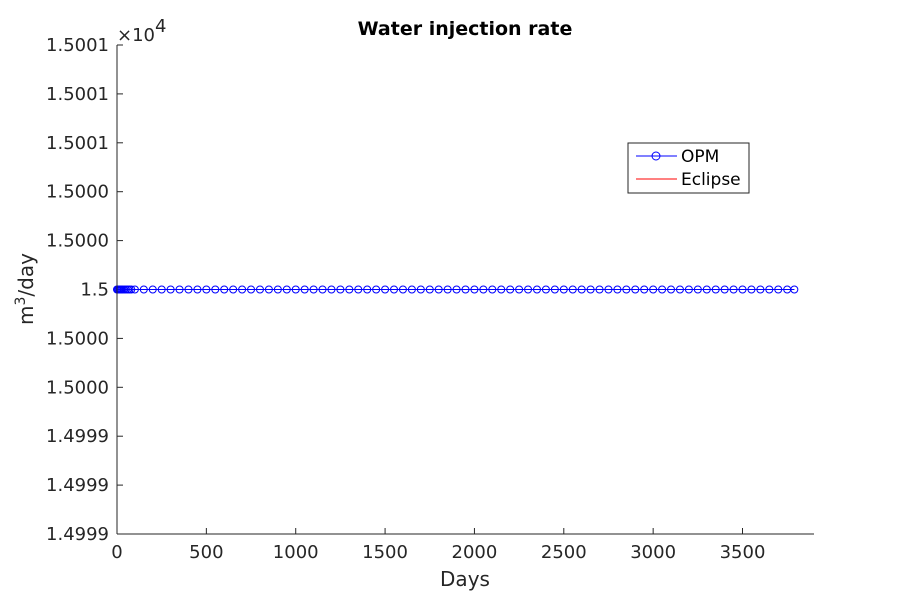 Image resolution: width=900 pixels, height=600 pixels. I want to click on x-tick-label: 2000, so click(475, 552).